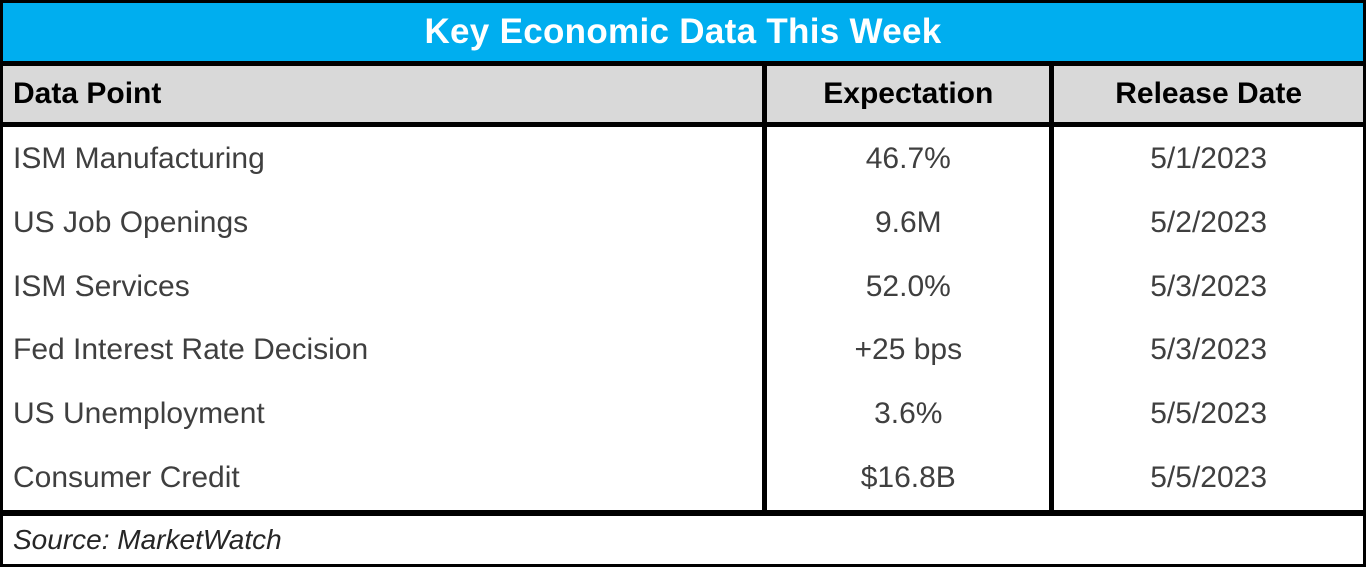 This screenshot has height=567, width=1366. I want to click on table-row: ISM Manufacturing 46.7% 5/1/2023, so click(683, 159).